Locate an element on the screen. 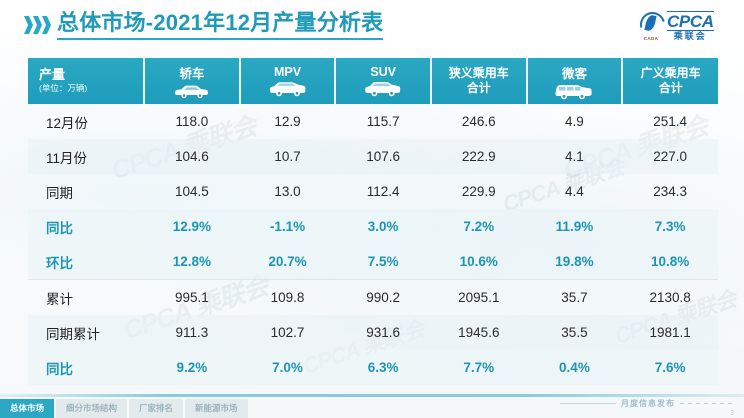  footer-note-line-left is located at coordinates (588, 403).